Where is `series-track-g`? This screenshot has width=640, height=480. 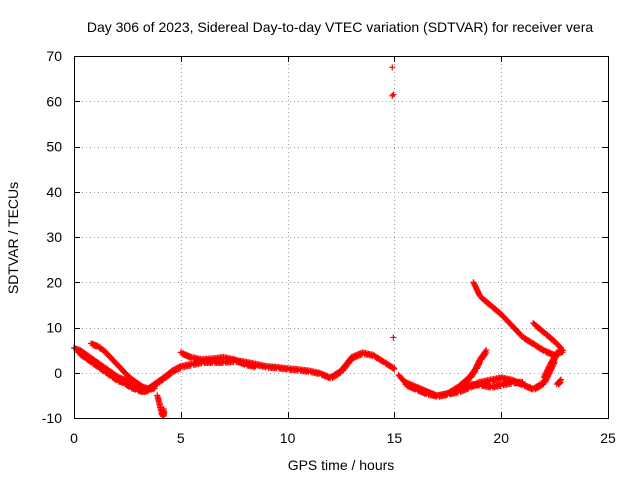
series-track-g is located at coordinates (464, 389).